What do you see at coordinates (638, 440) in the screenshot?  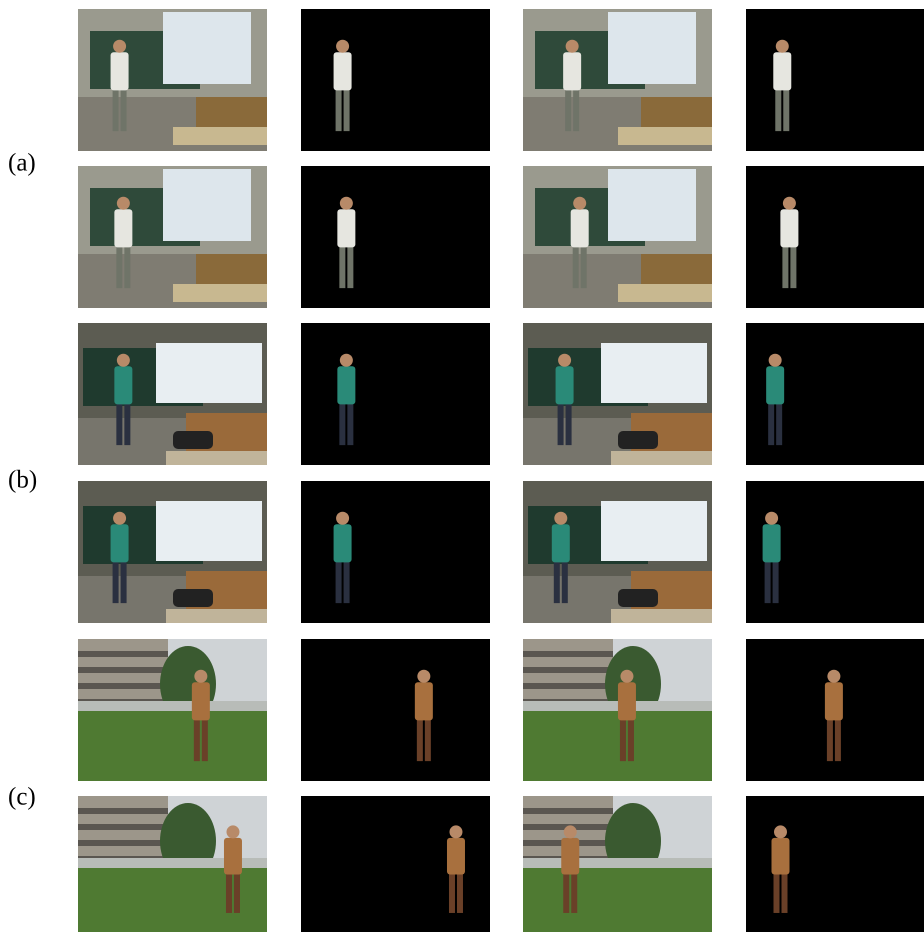 I see `bag` at bounding box center [638, 440].